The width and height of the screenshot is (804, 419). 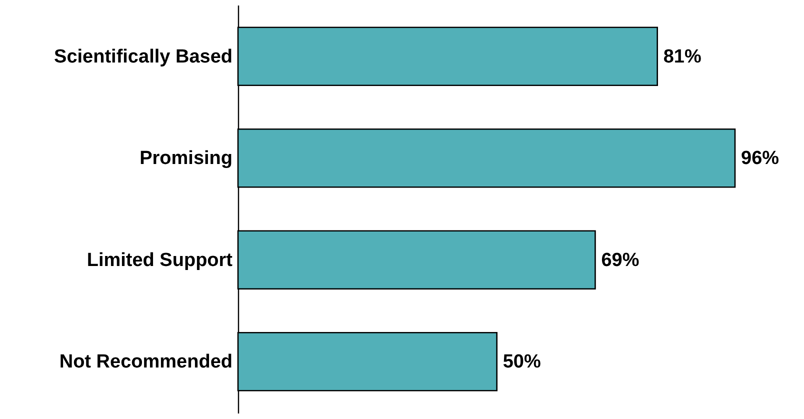 What do you see at coordinates (620, 260) in the screenshot?
I see `data-label: 69%` at bounding box center [620, 260].